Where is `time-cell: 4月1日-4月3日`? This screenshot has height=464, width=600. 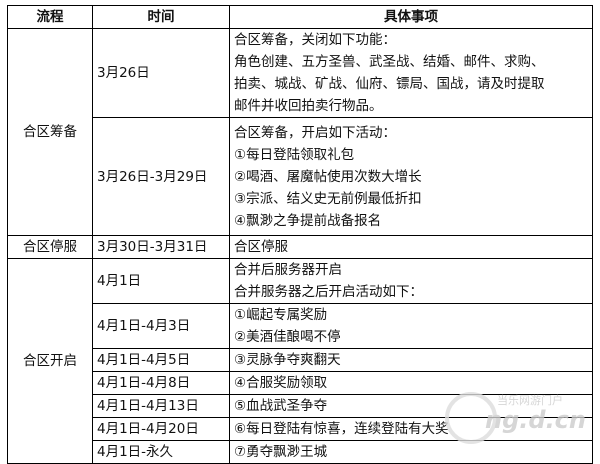
time-cell: 4月1日-4月3日 is located at coordinates (161, 326).